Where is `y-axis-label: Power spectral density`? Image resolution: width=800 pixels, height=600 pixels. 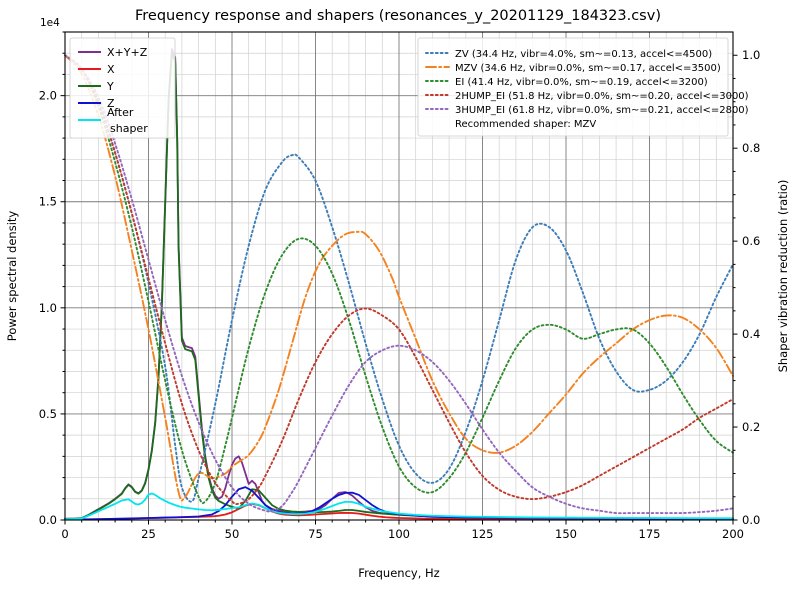
y-axis-label: Power spectral density is located at coordinates (12, 276).